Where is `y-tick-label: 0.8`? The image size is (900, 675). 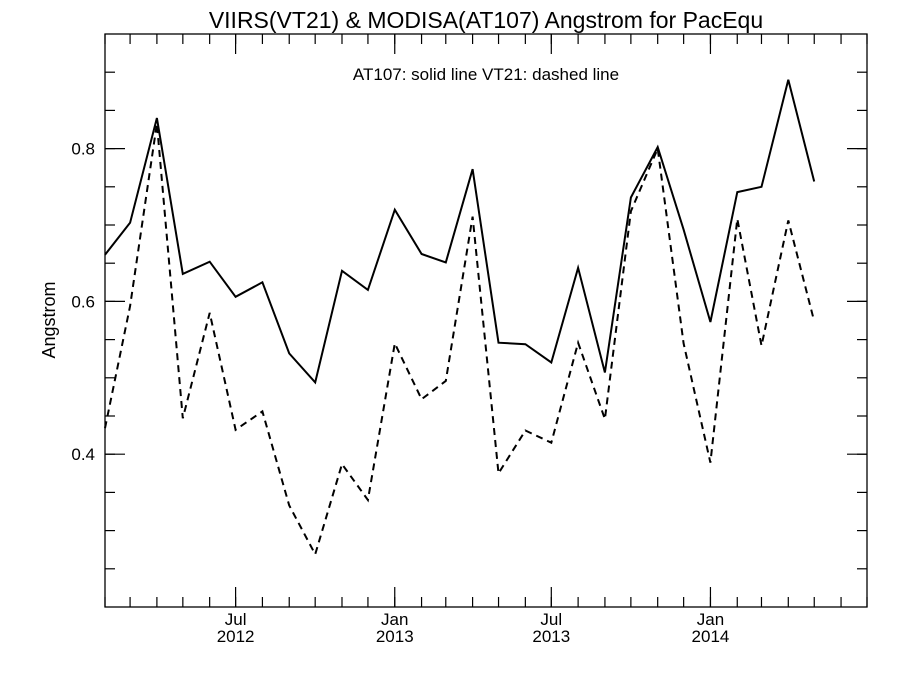 y-tick-label: 0.8 is located at coordinates (83, 149).